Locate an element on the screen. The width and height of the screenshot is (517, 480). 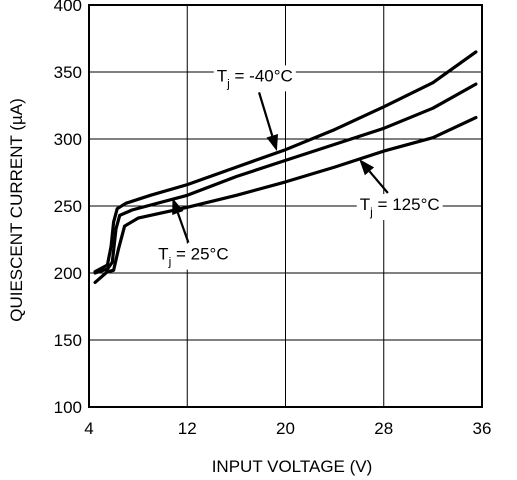
series-label-2: Tj = 125°C is located at coordinates (400, 207).